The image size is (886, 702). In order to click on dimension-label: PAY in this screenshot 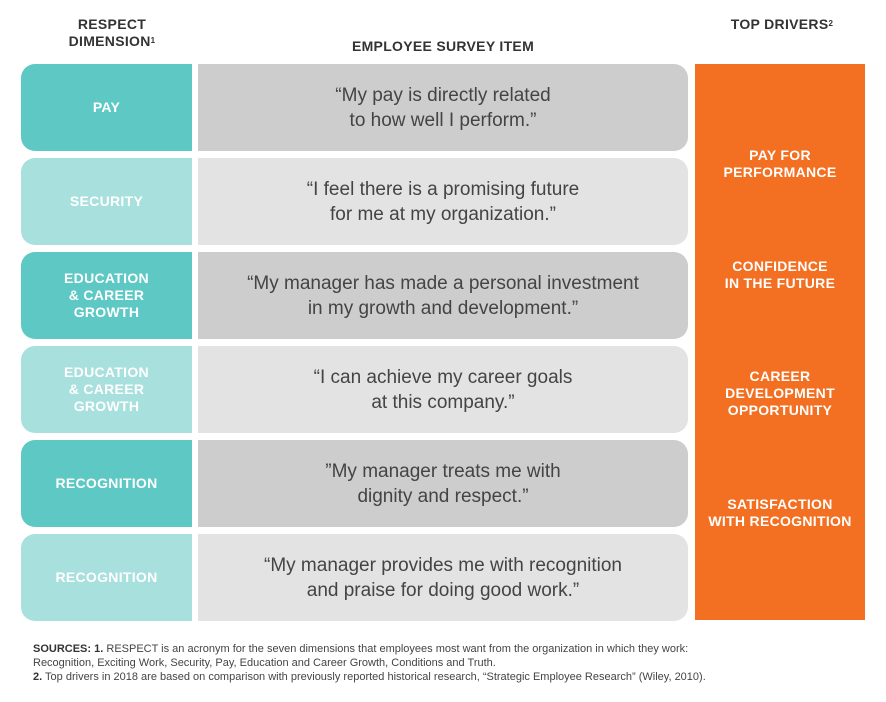, I will do `click(106, 107)`.